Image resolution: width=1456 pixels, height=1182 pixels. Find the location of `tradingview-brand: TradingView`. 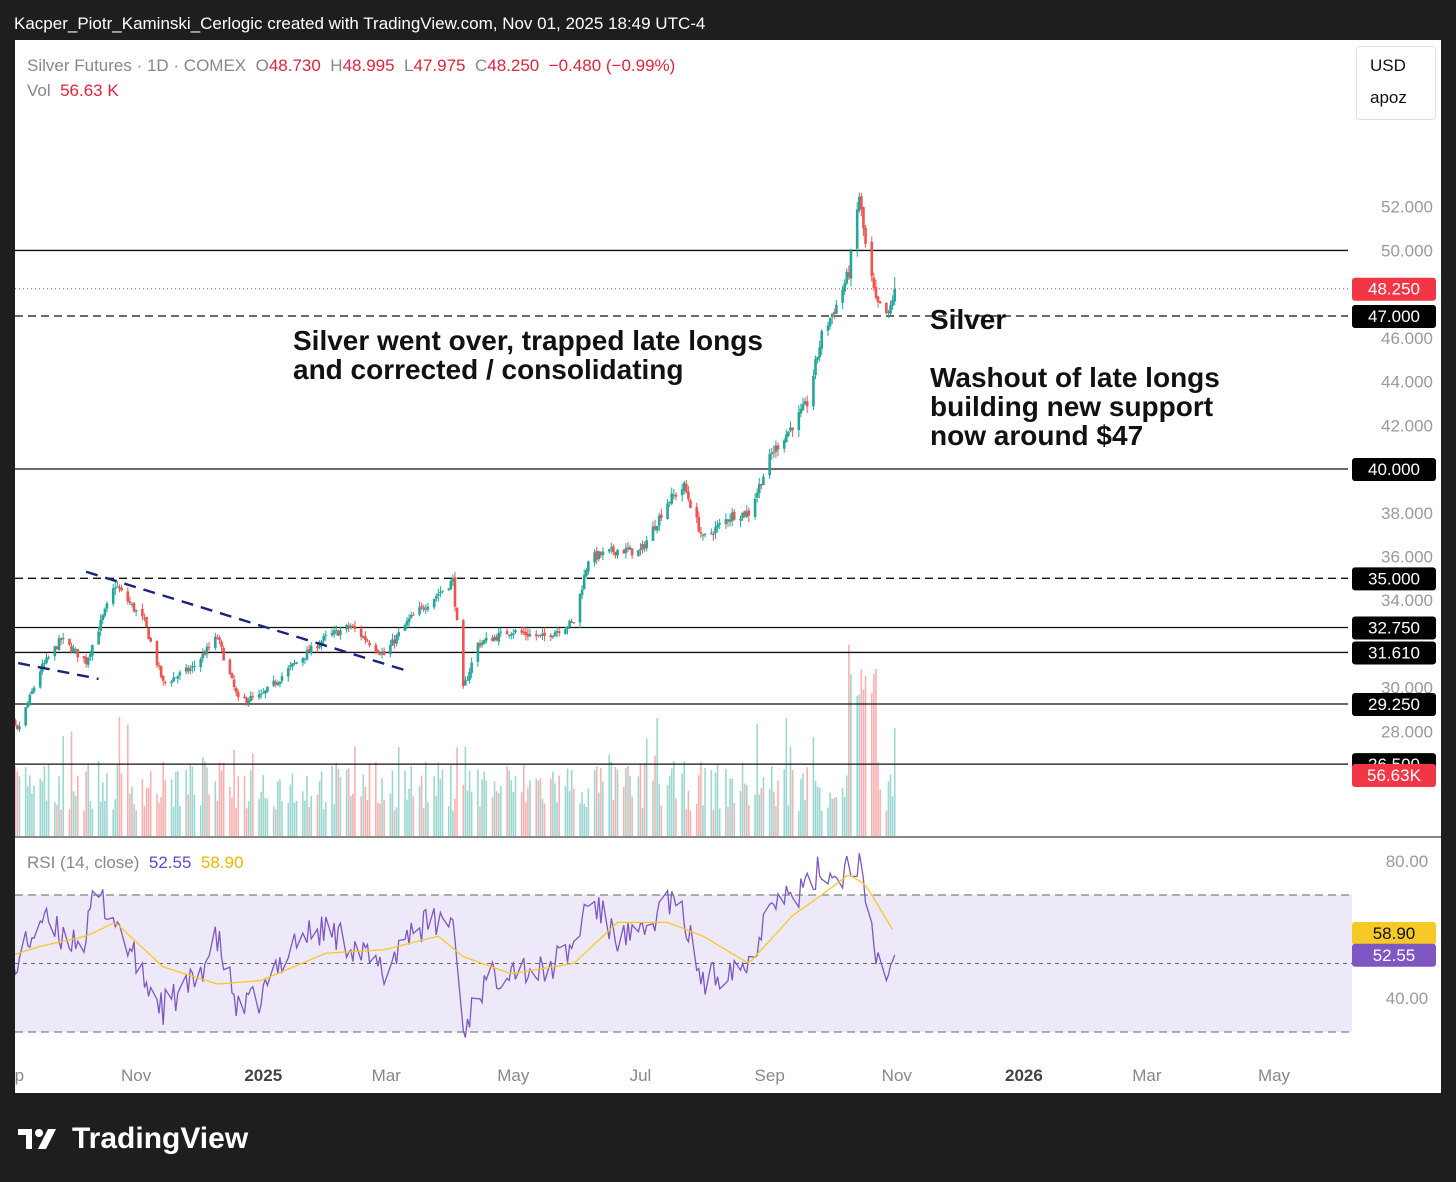

tradingview-brand: TradingView is located at coordinates (133, 1139).